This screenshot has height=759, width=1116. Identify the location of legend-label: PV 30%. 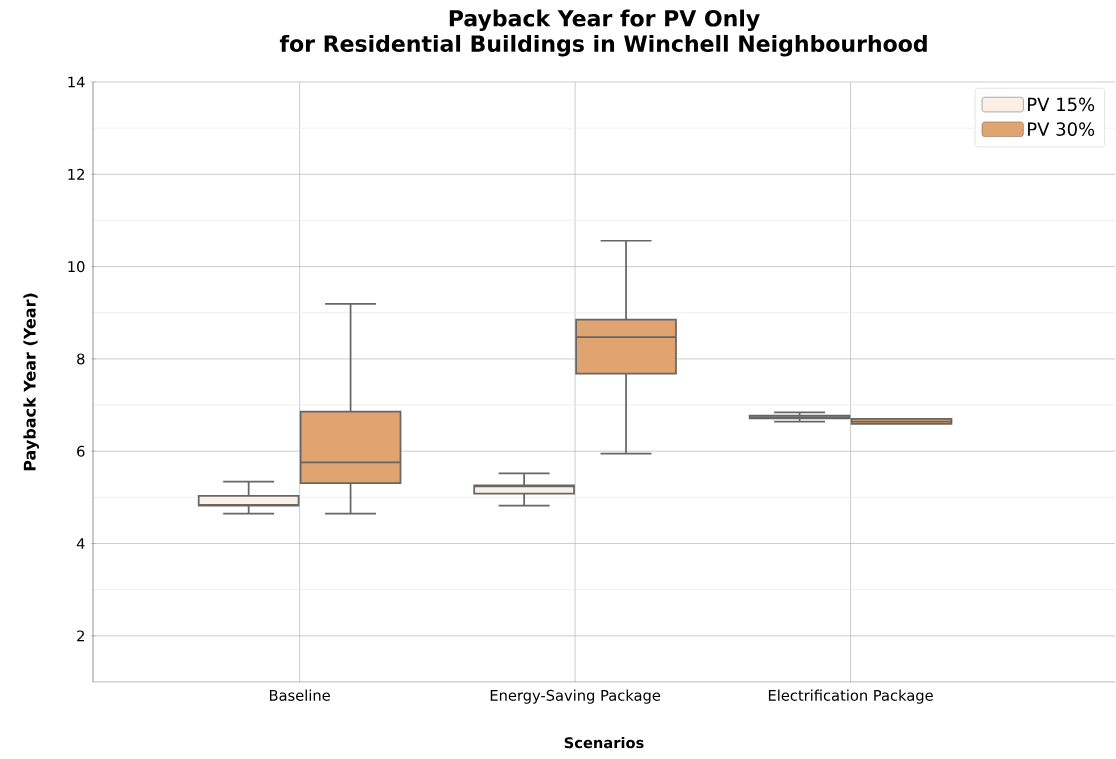
(1061, 129).